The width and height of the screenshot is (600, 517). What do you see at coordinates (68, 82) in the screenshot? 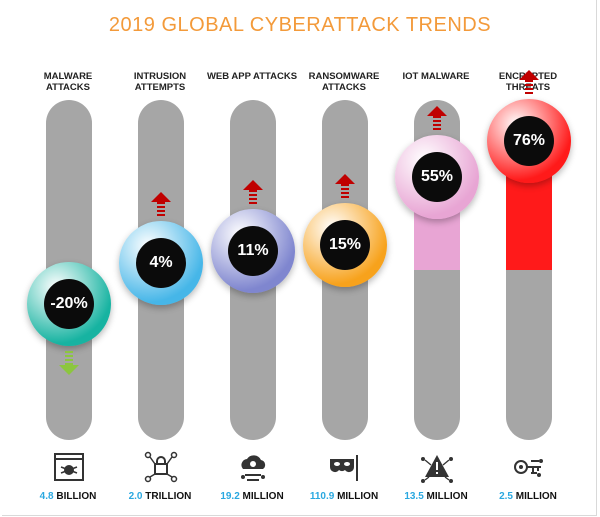
I see `category-label: MALWARE ATTACKS` at bounding box center [68, 82].